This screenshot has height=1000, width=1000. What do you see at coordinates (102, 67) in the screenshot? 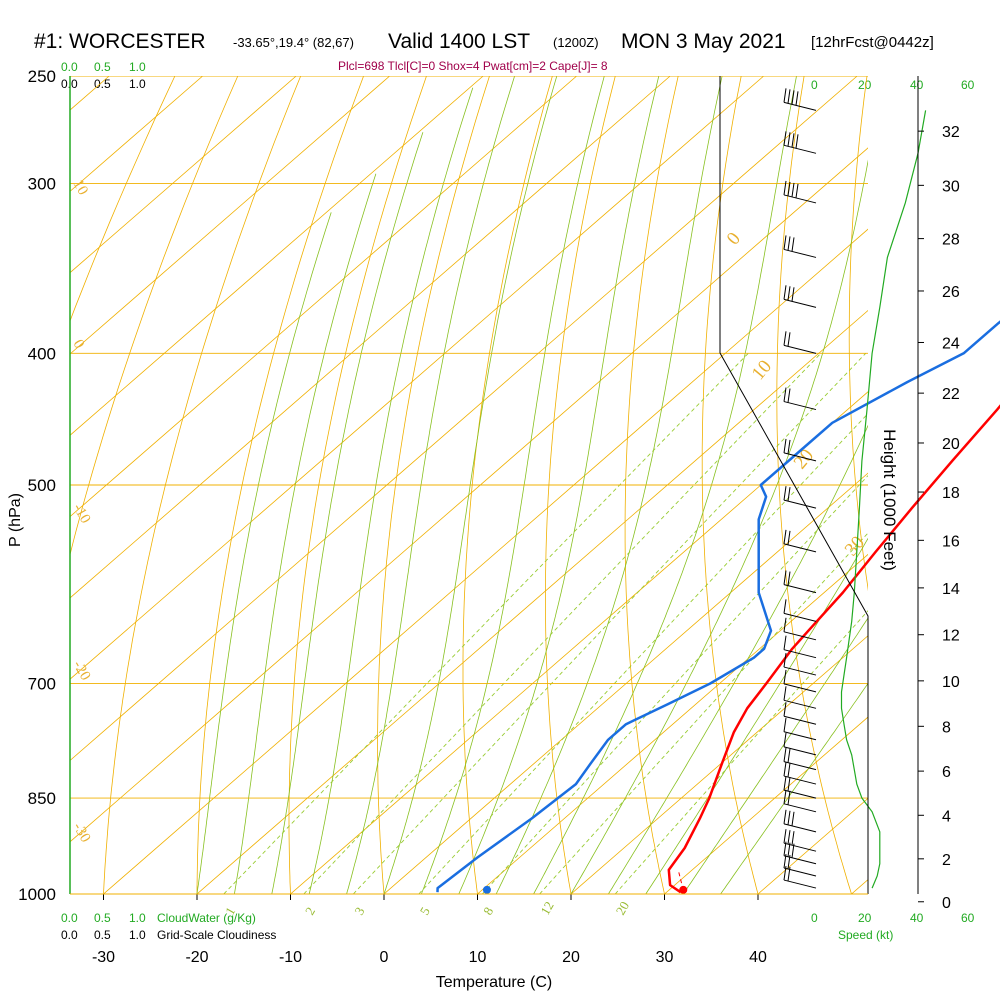
I see `cloudwater-tick: 0.5` at bounding box center [102, 67].